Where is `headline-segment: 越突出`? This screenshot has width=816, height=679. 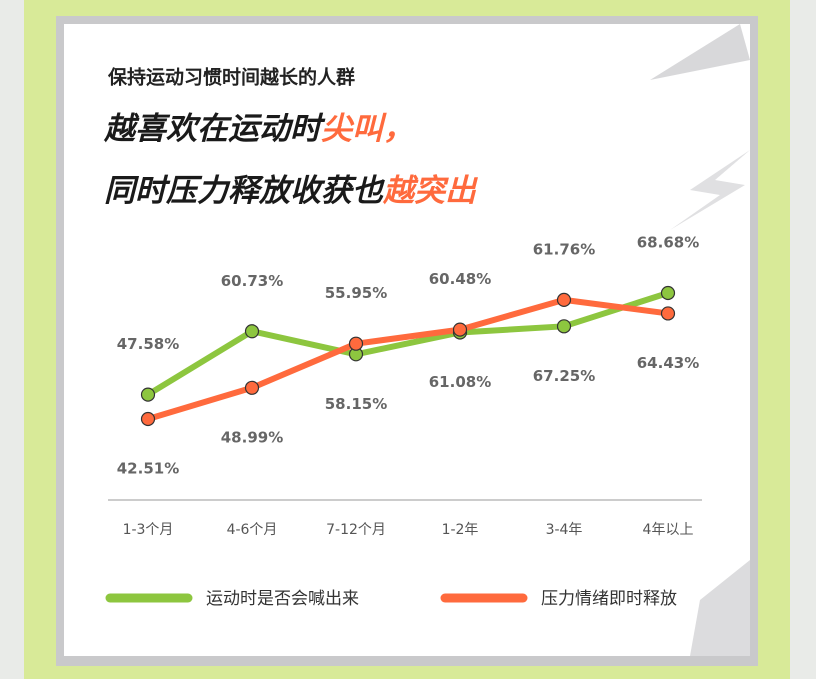 headline-segment: 越突出 is located at coordinates (430, 191).